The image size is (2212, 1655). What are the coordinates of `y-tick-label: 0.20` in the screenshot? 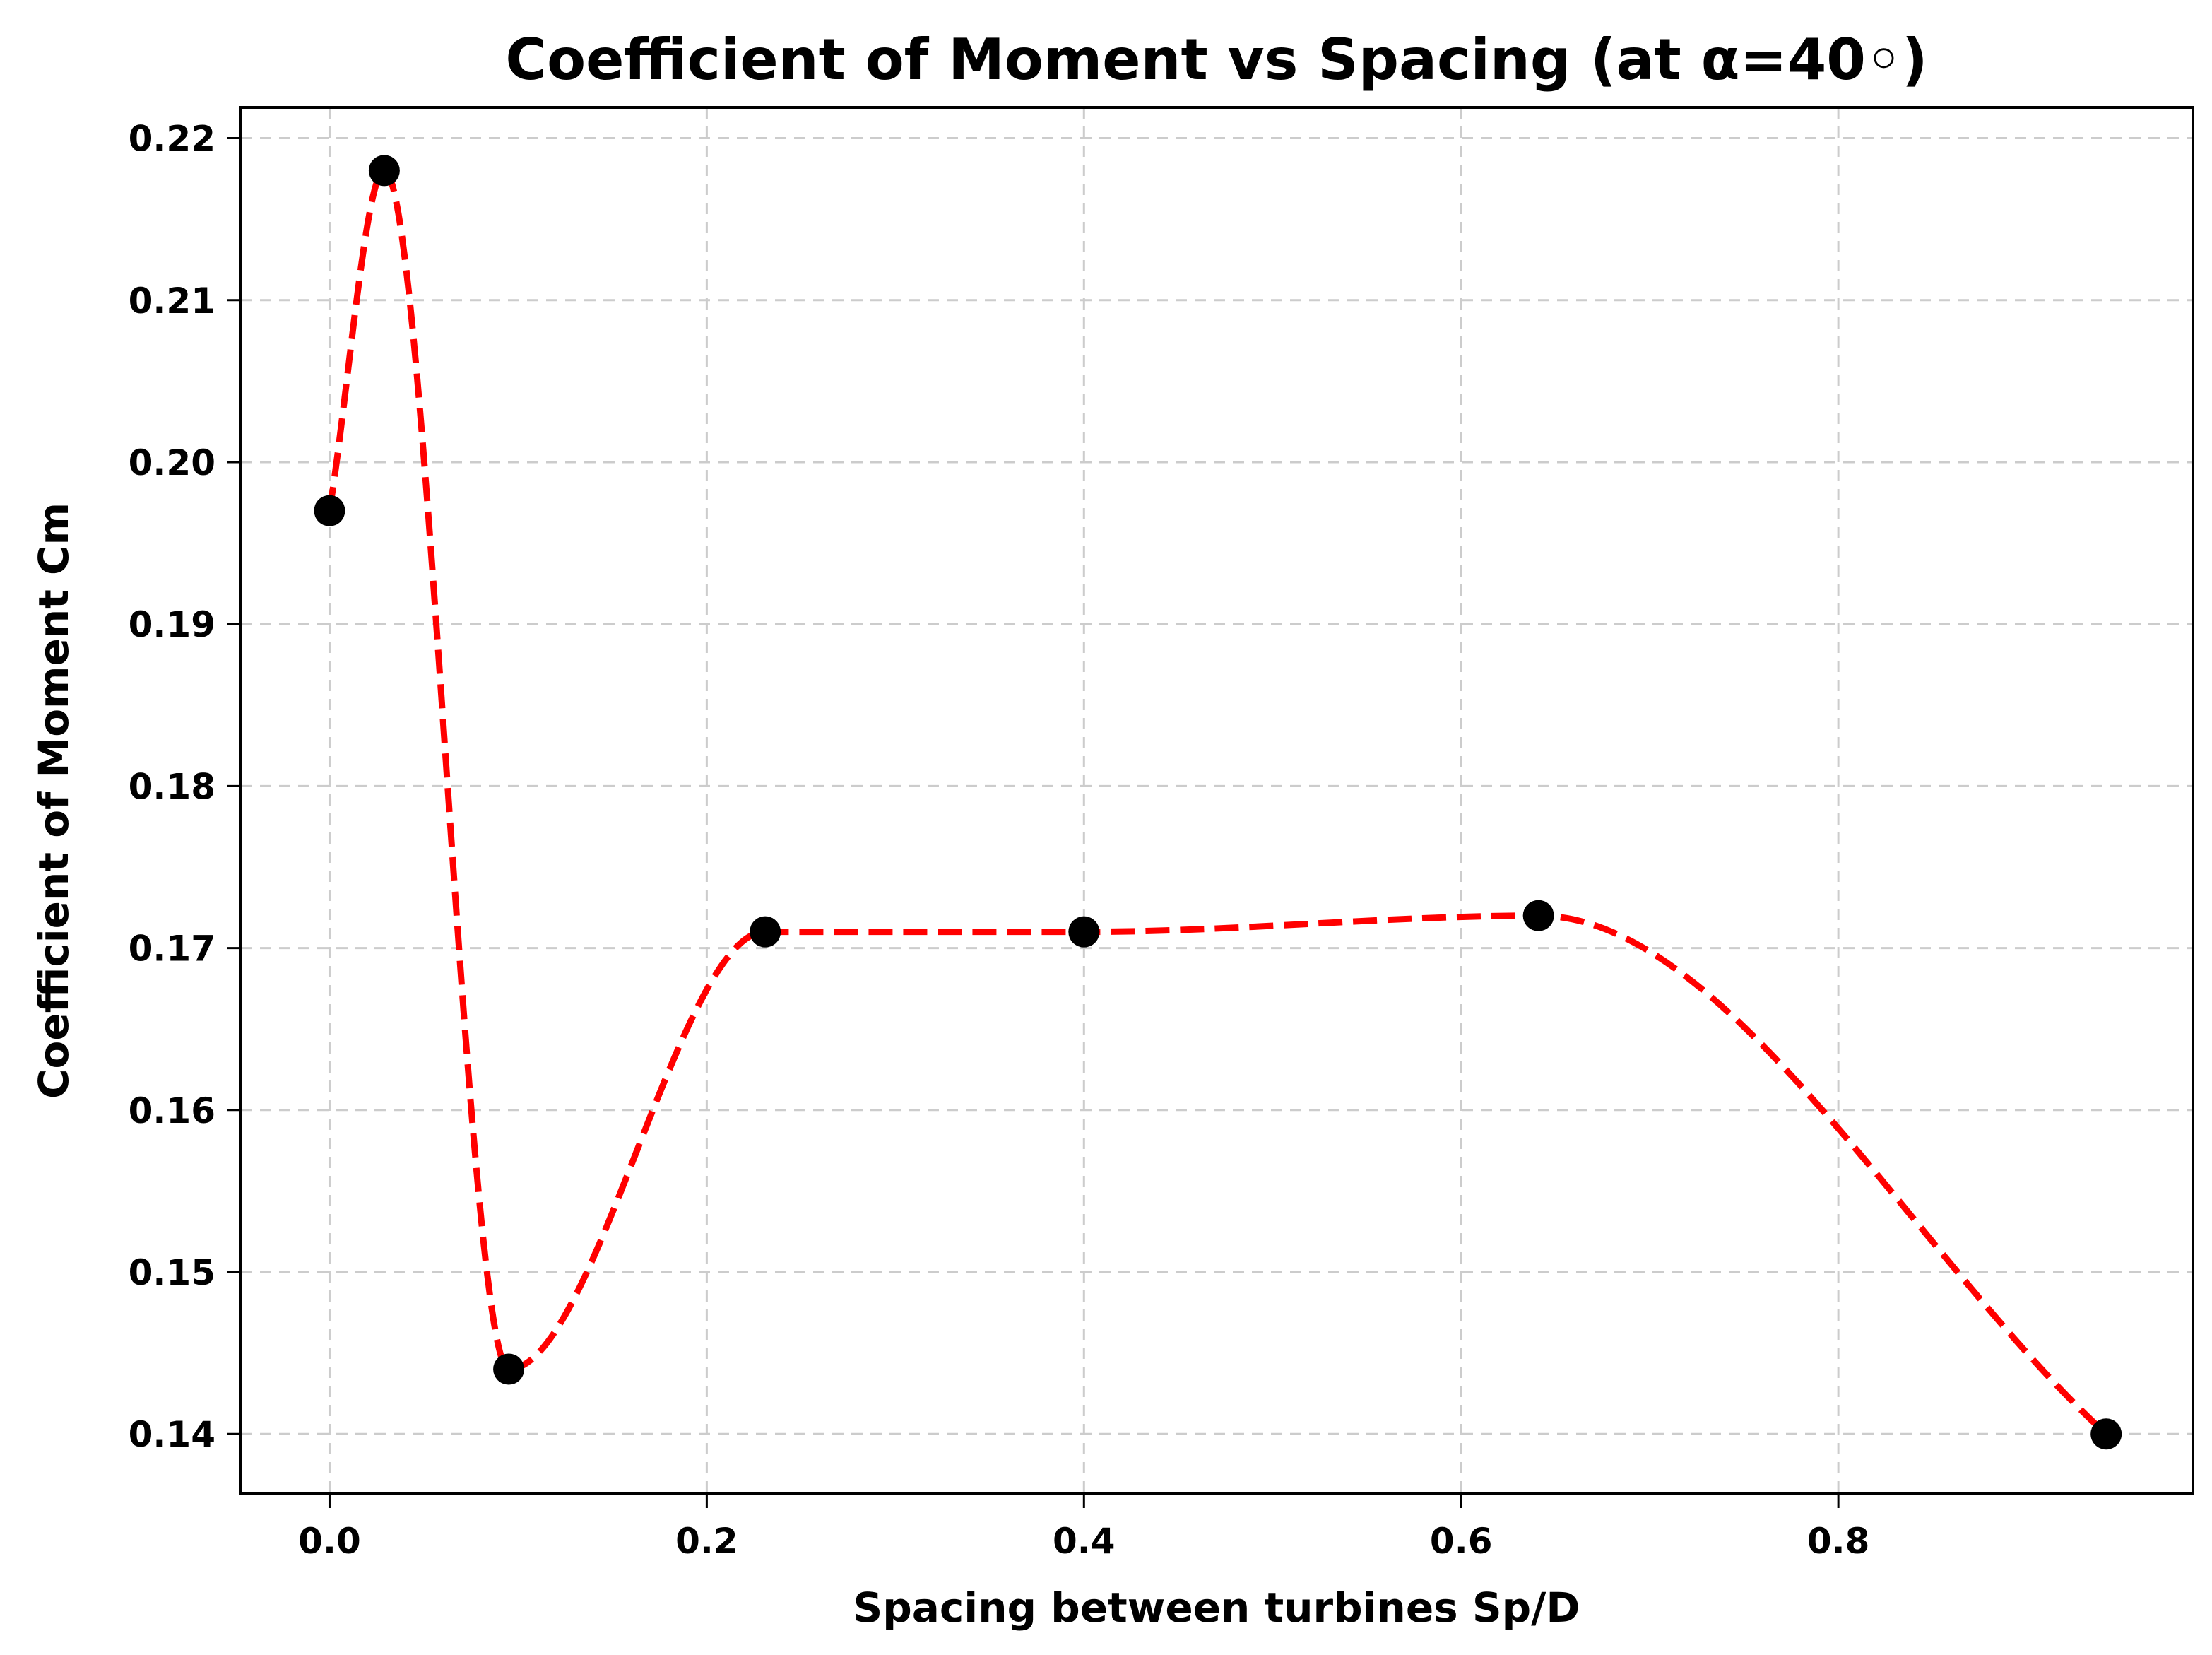 It's located at (172, 462).